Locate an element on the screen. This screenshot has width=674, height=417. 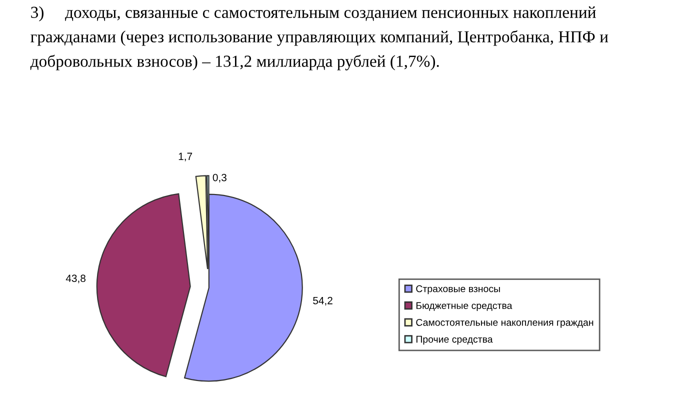
data-label: 54,2 is located at coordinates (322, 301).